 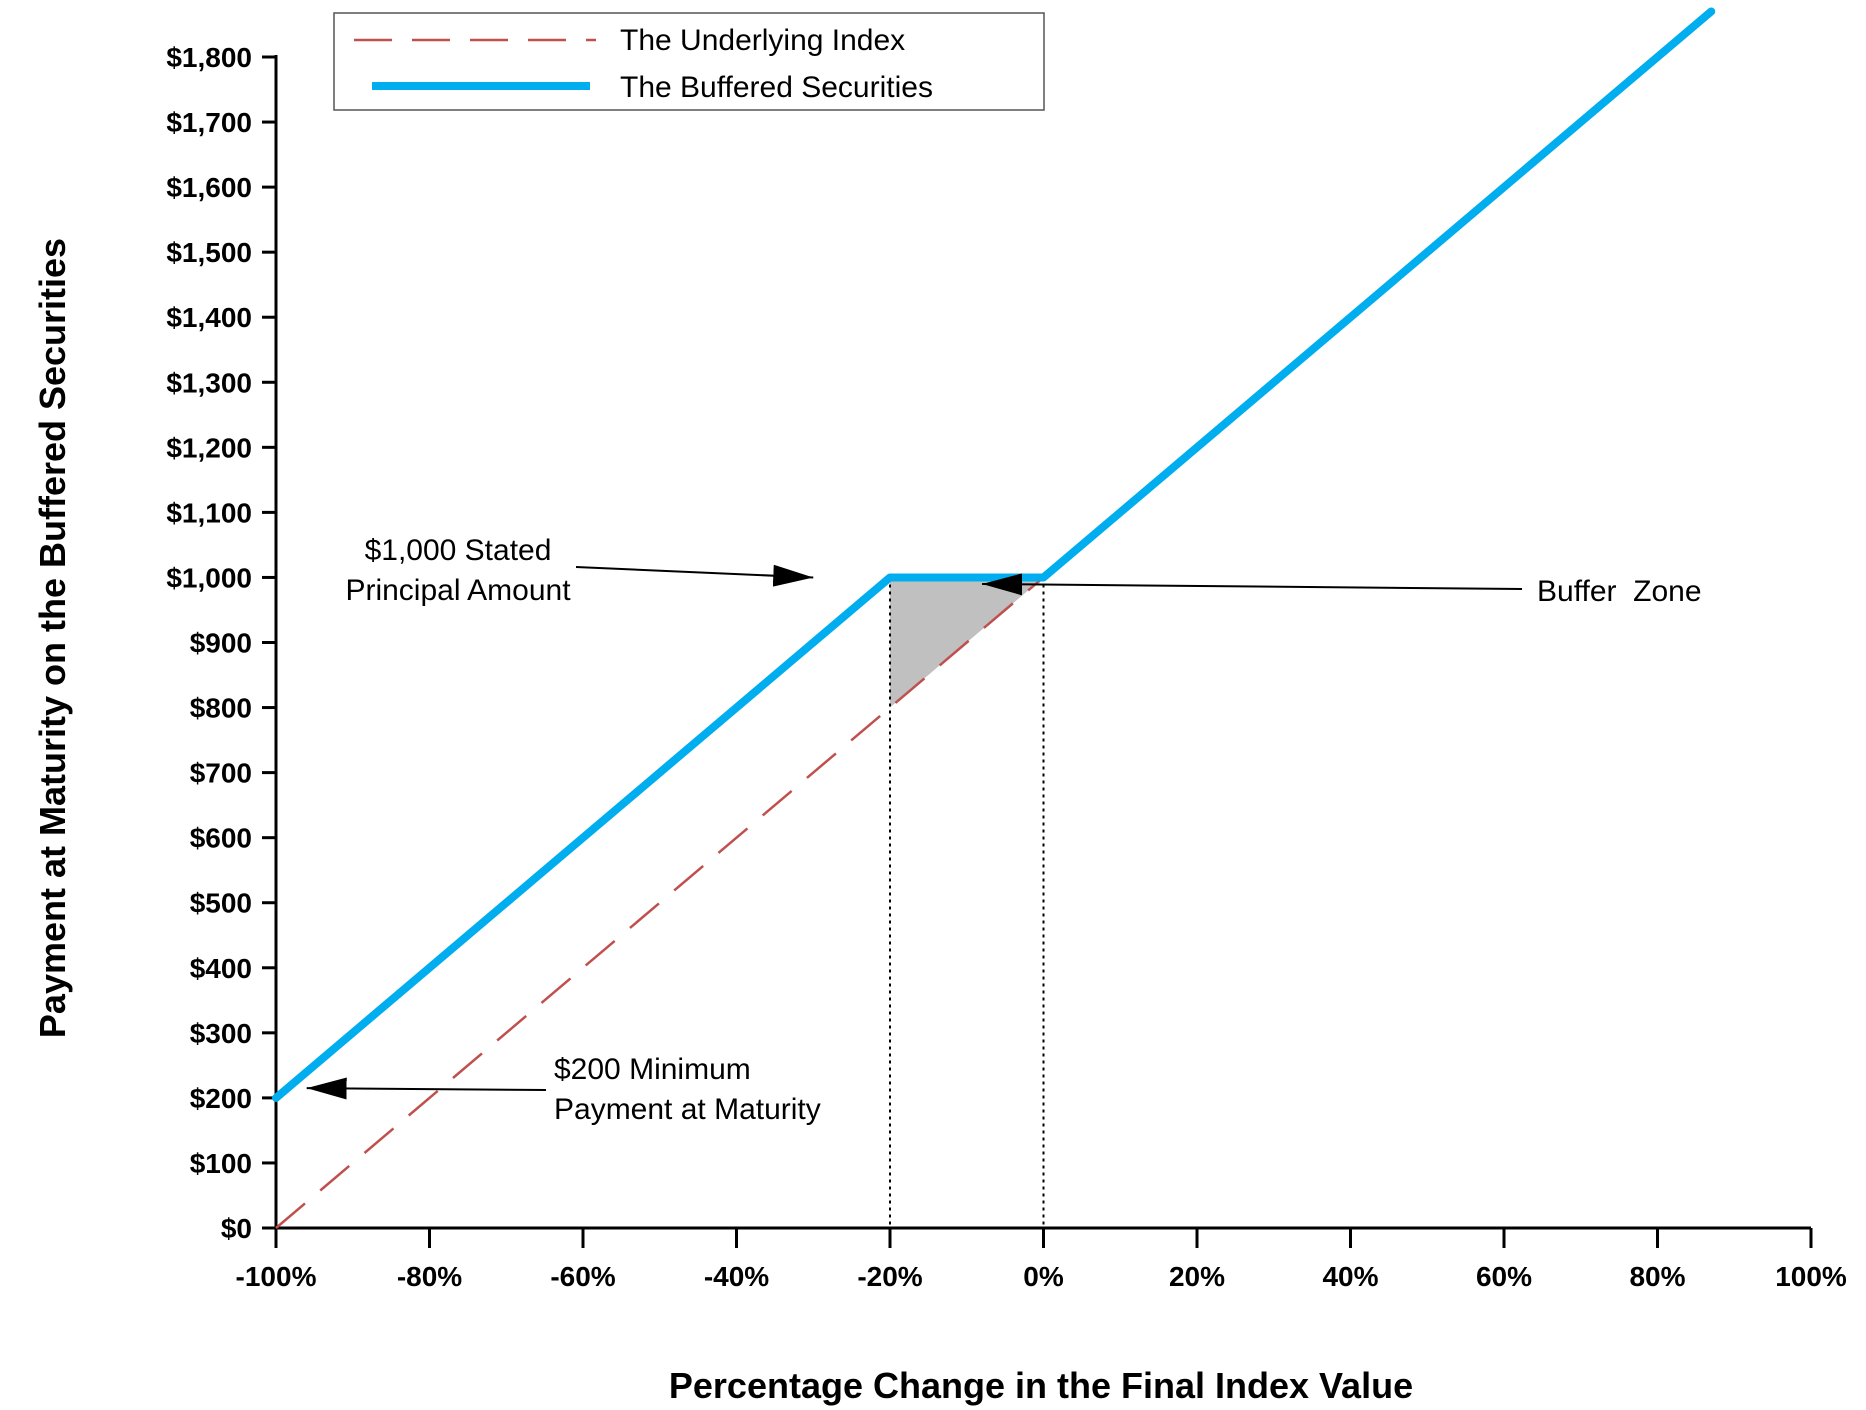 I want to click on y-tick-label: $100, so click(x=221, y=1163).